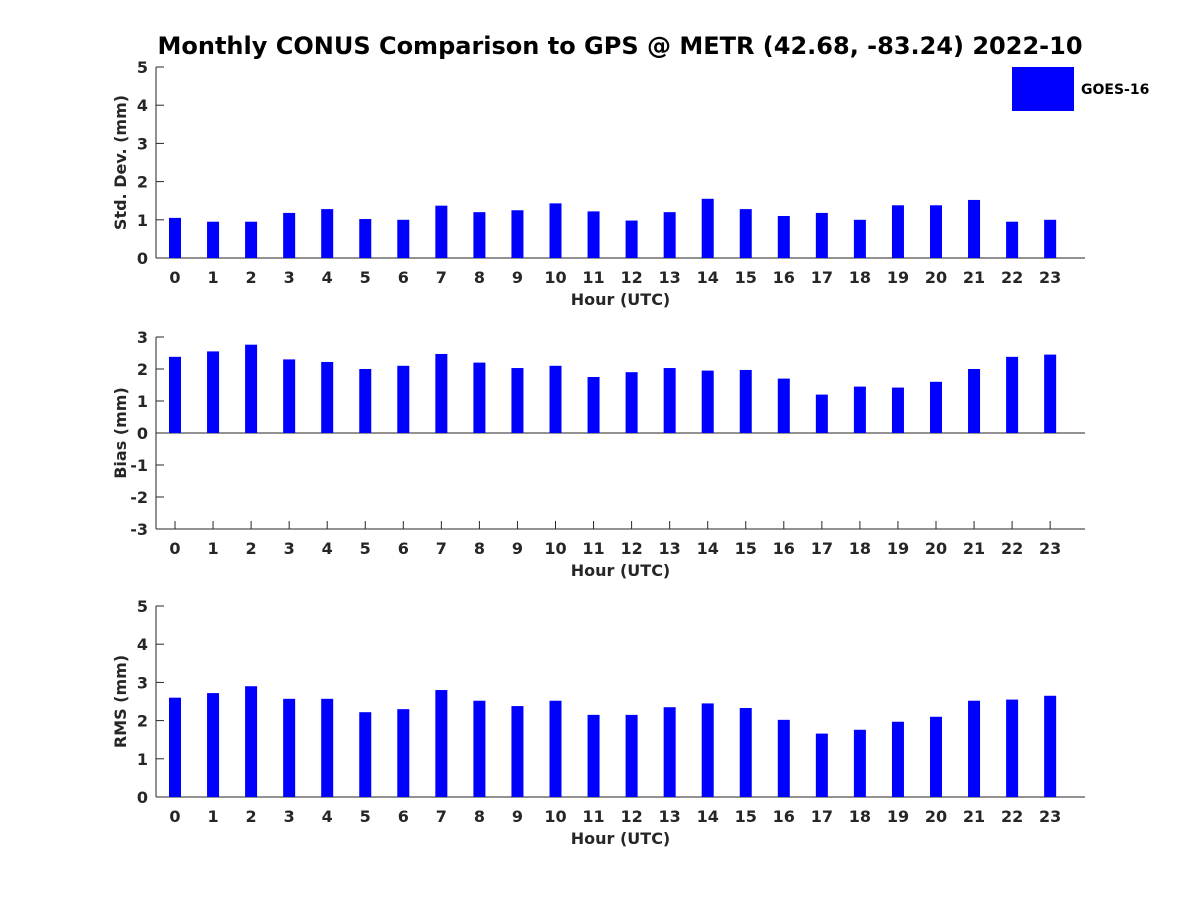 Image resolution: width=1200 pixels, height=900 pixels. What do you see at coordinates (289, 277) in the screenshot?
I see `x-tick-label: 3` at bounding box center [289, 277].